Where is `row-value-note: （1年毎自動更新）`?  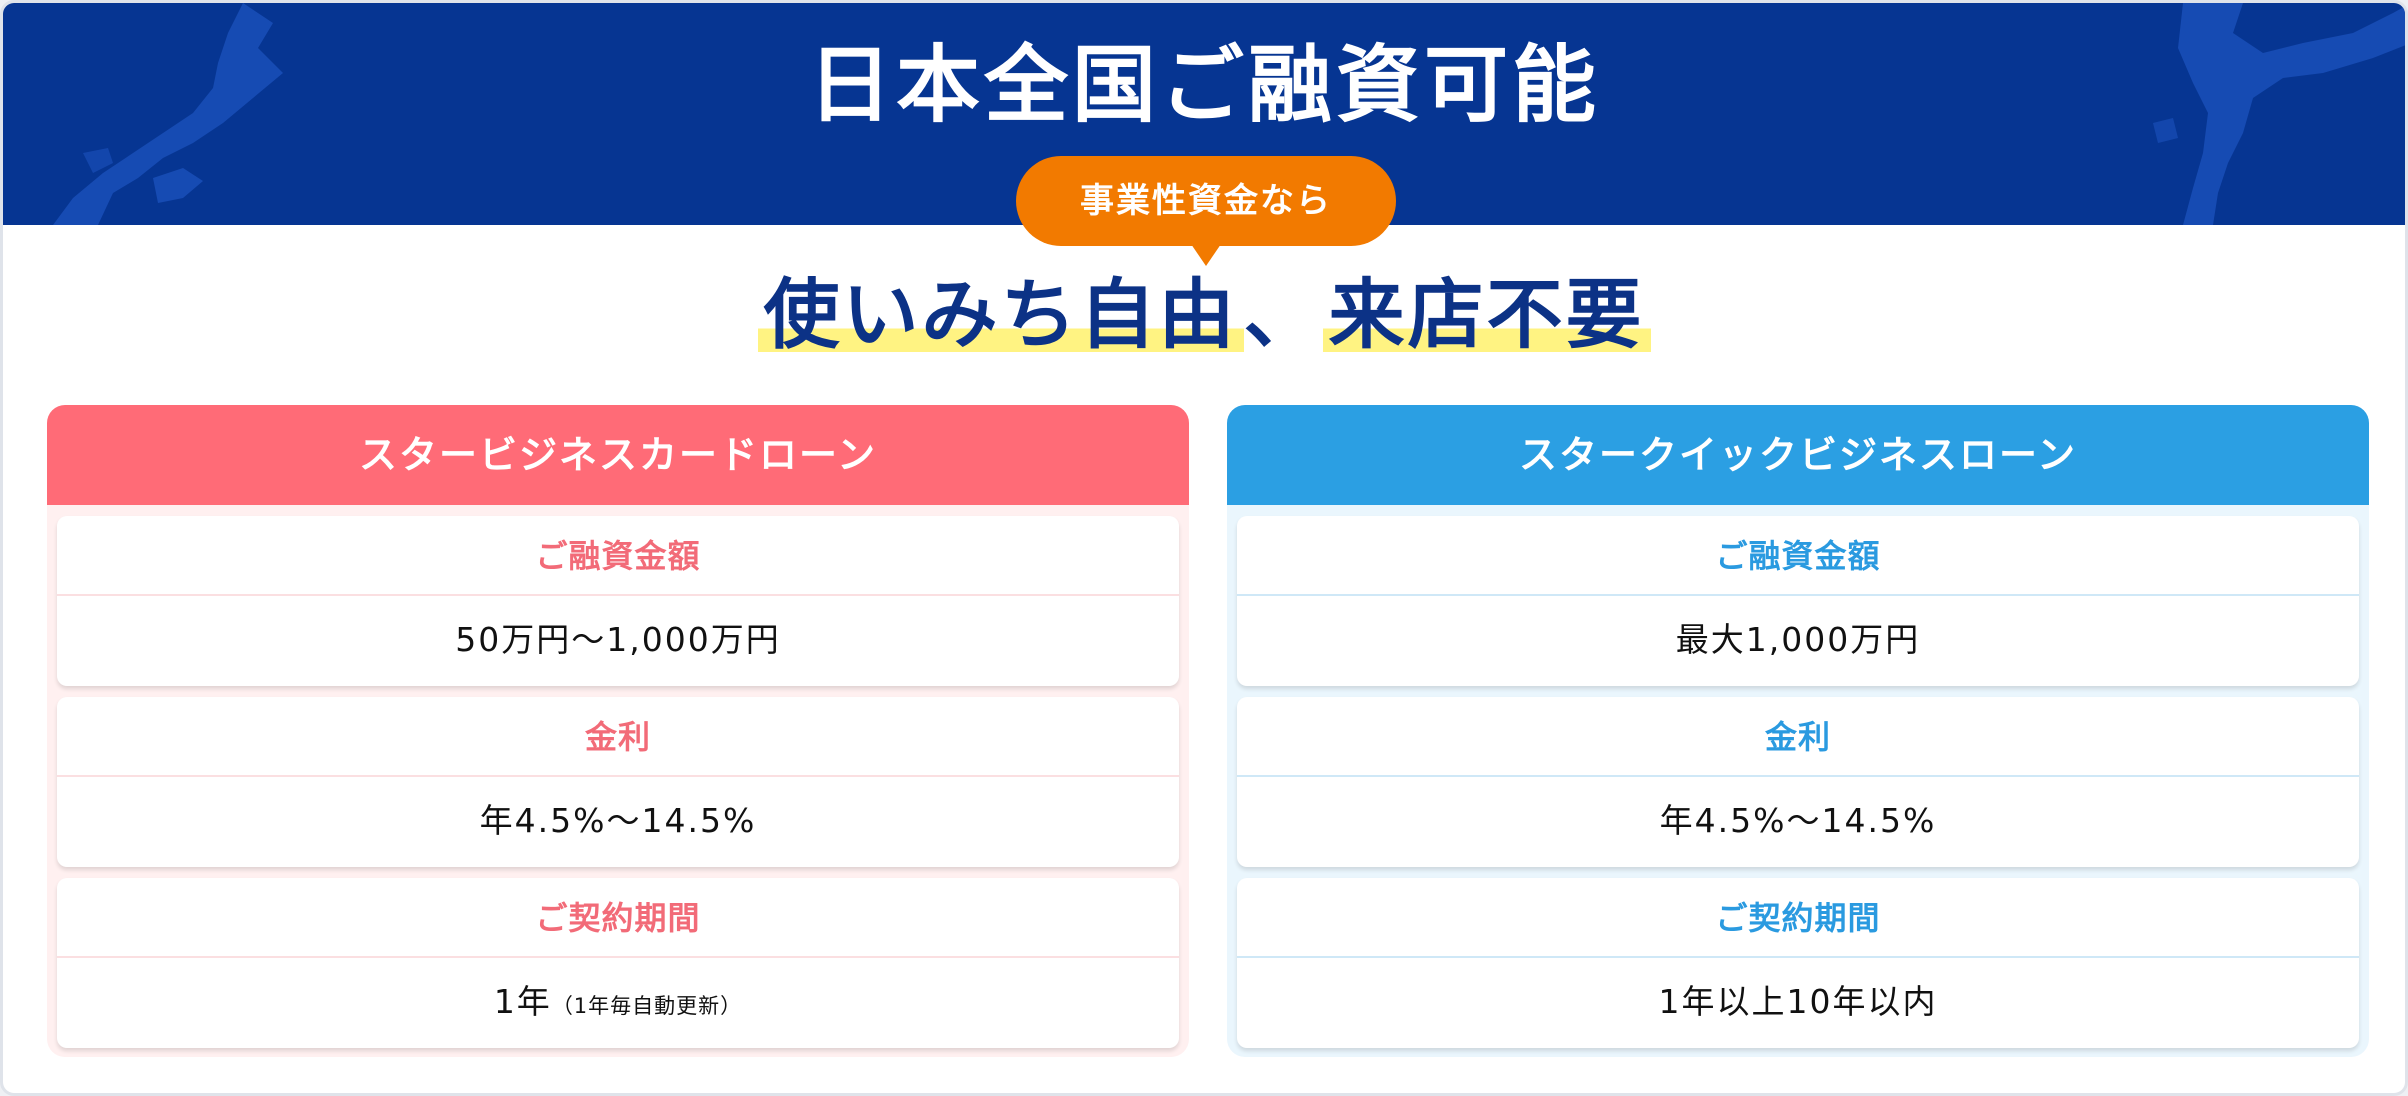 row-value-note: （1年毎自動更新） is located at coordinates (647, 1006).